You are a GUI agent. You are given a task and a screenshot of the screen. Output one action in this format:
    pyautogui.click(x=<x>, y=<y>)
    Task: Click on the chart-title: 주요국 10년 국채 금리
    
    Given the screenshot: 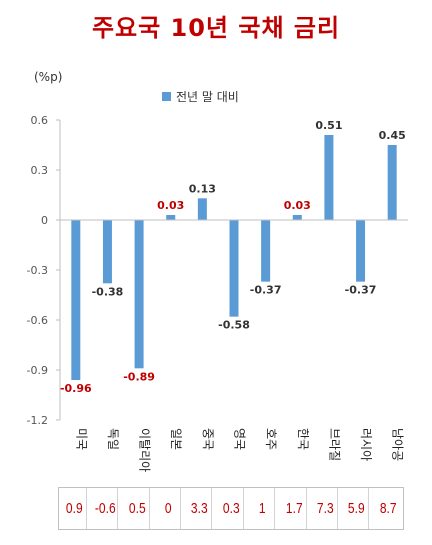 What is the action you would take?
    pyautogui.click(x=216, y=28)
    